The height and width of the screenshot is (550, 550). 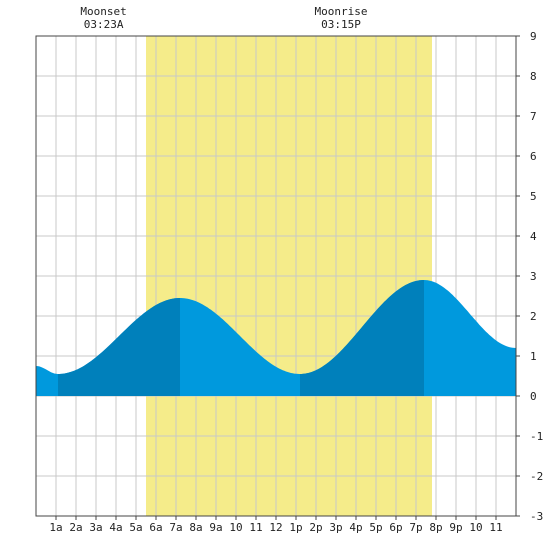 What do you see at coordinates (533, 156) in the screenshot?
I see `y-tick-label: 6` at bounding box center [533, 156].